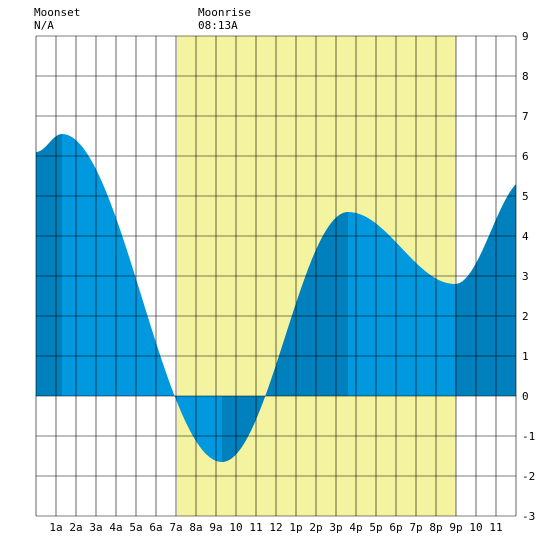 The height and width of the screenshot is (550, 550). Describe the element at coordinates (525, 396) in the screenshot. I see `y-tick-label: 0` at that location.